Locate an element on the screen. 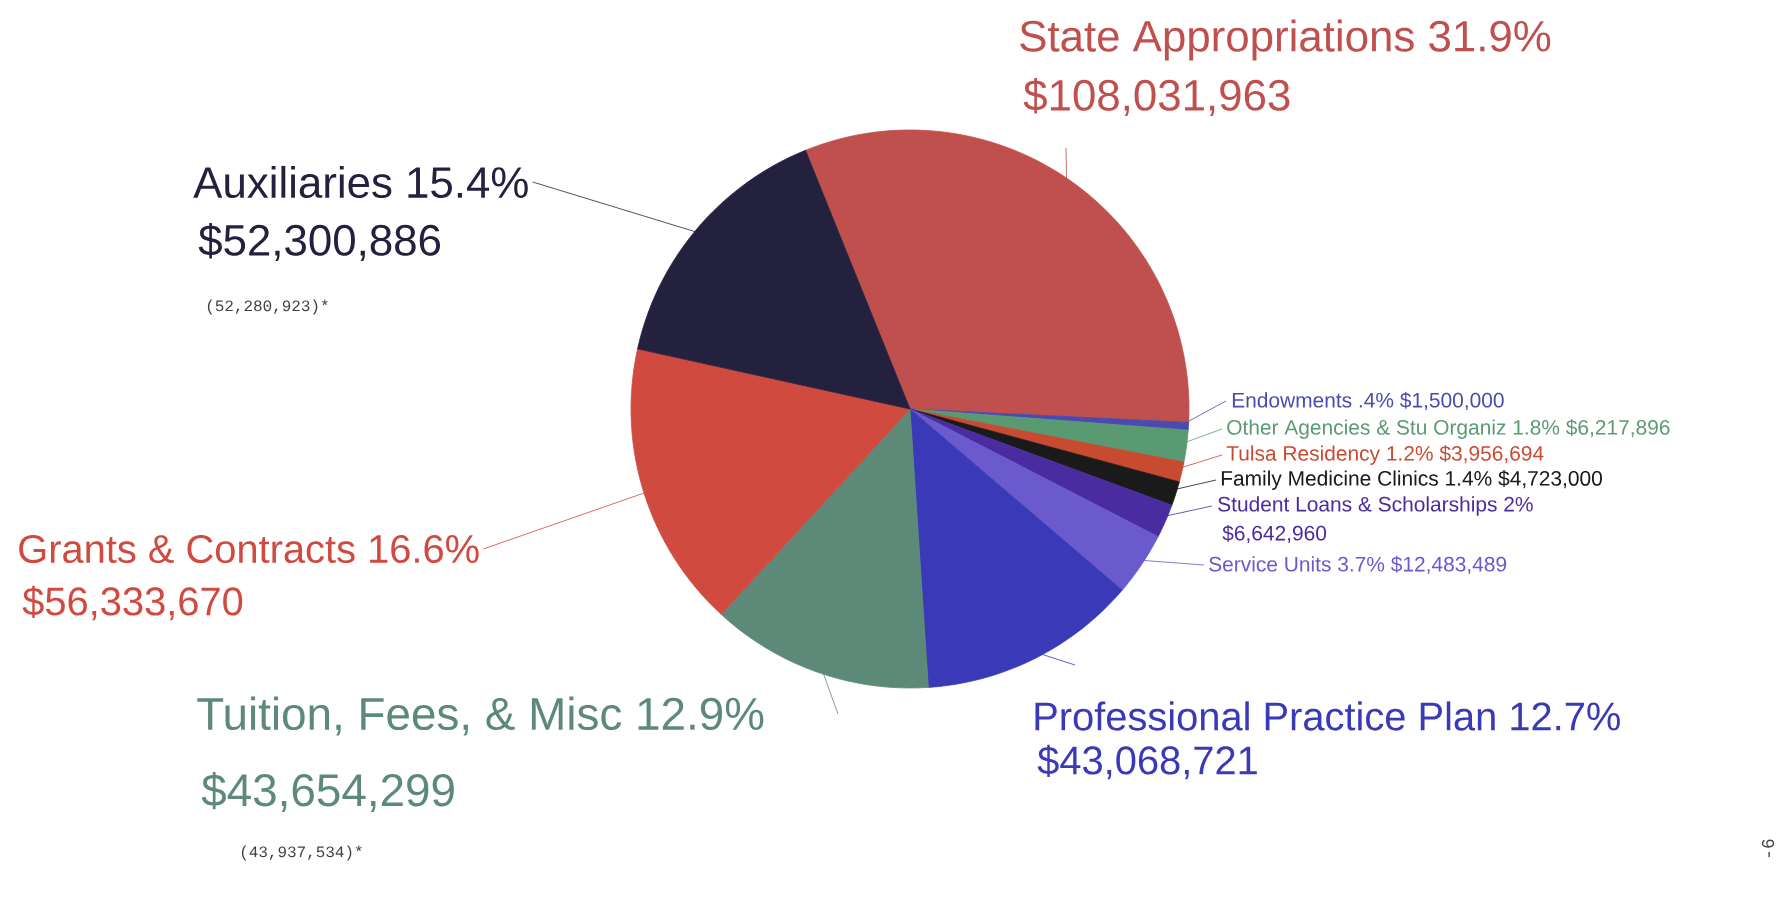 This screenshot has width=1783, height=902. legend-label: Tuition, Fees, & Misc 12.9% is located at coordinates (480, 716).